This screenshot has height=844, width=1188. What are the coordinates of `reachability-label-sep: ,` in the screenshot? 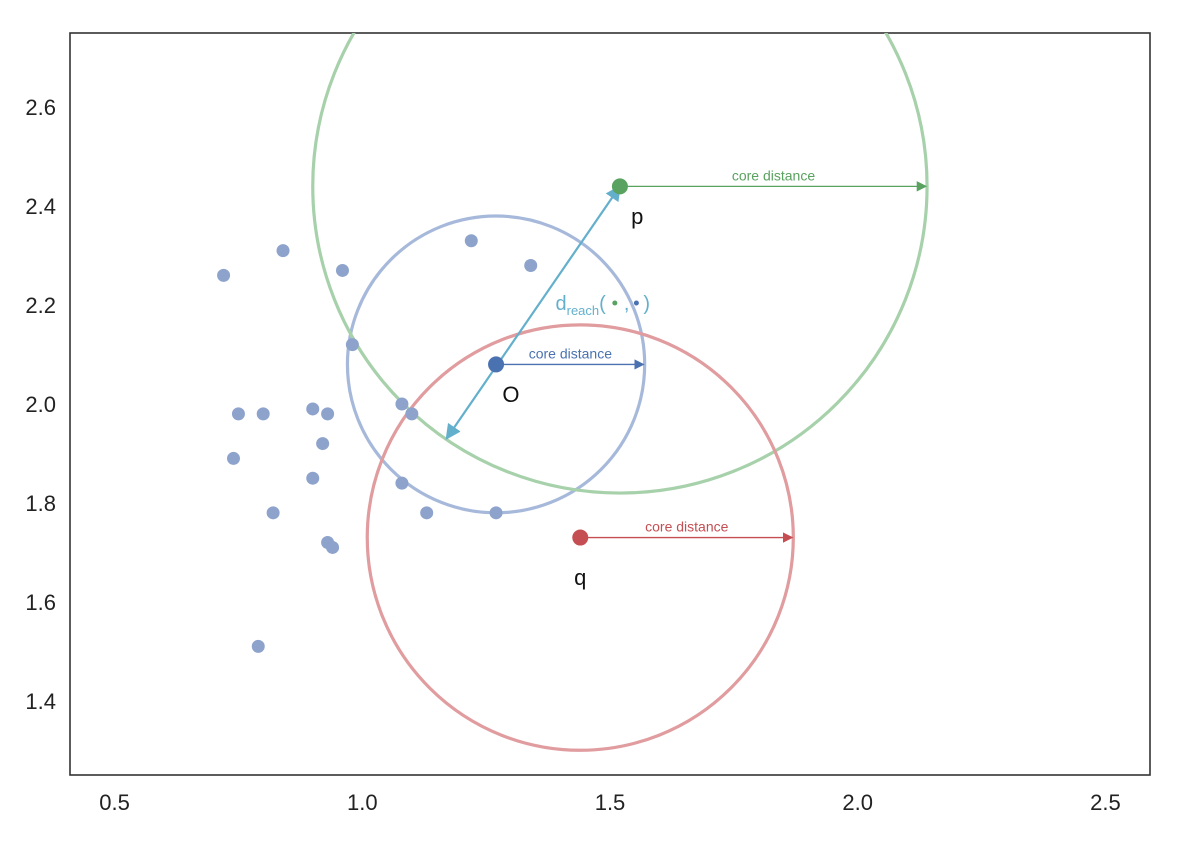 It's located at (627, 304).